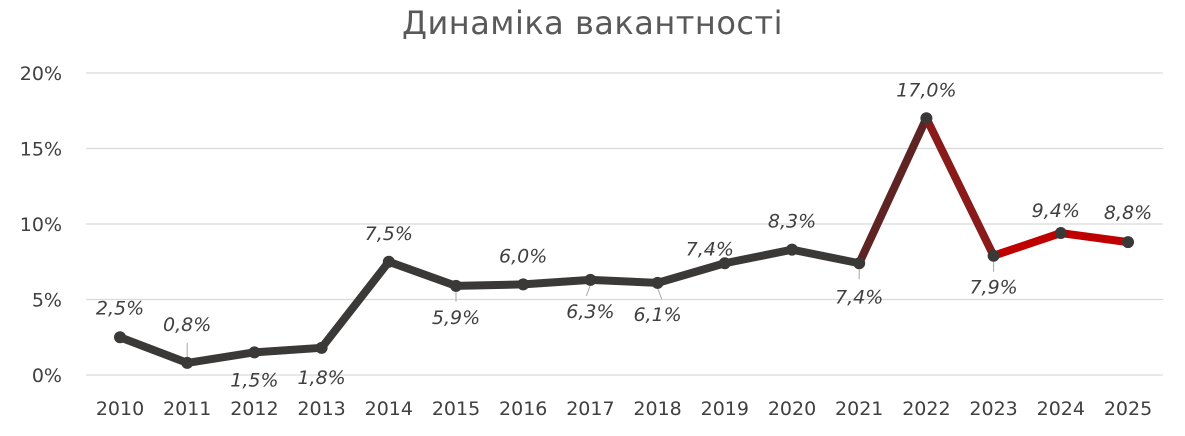 The width and height of the screenshot is (1185, 436). Describe the element at coordinates (1056, 211) in the screenshot. I see `data-label: 9,4%` at that location.